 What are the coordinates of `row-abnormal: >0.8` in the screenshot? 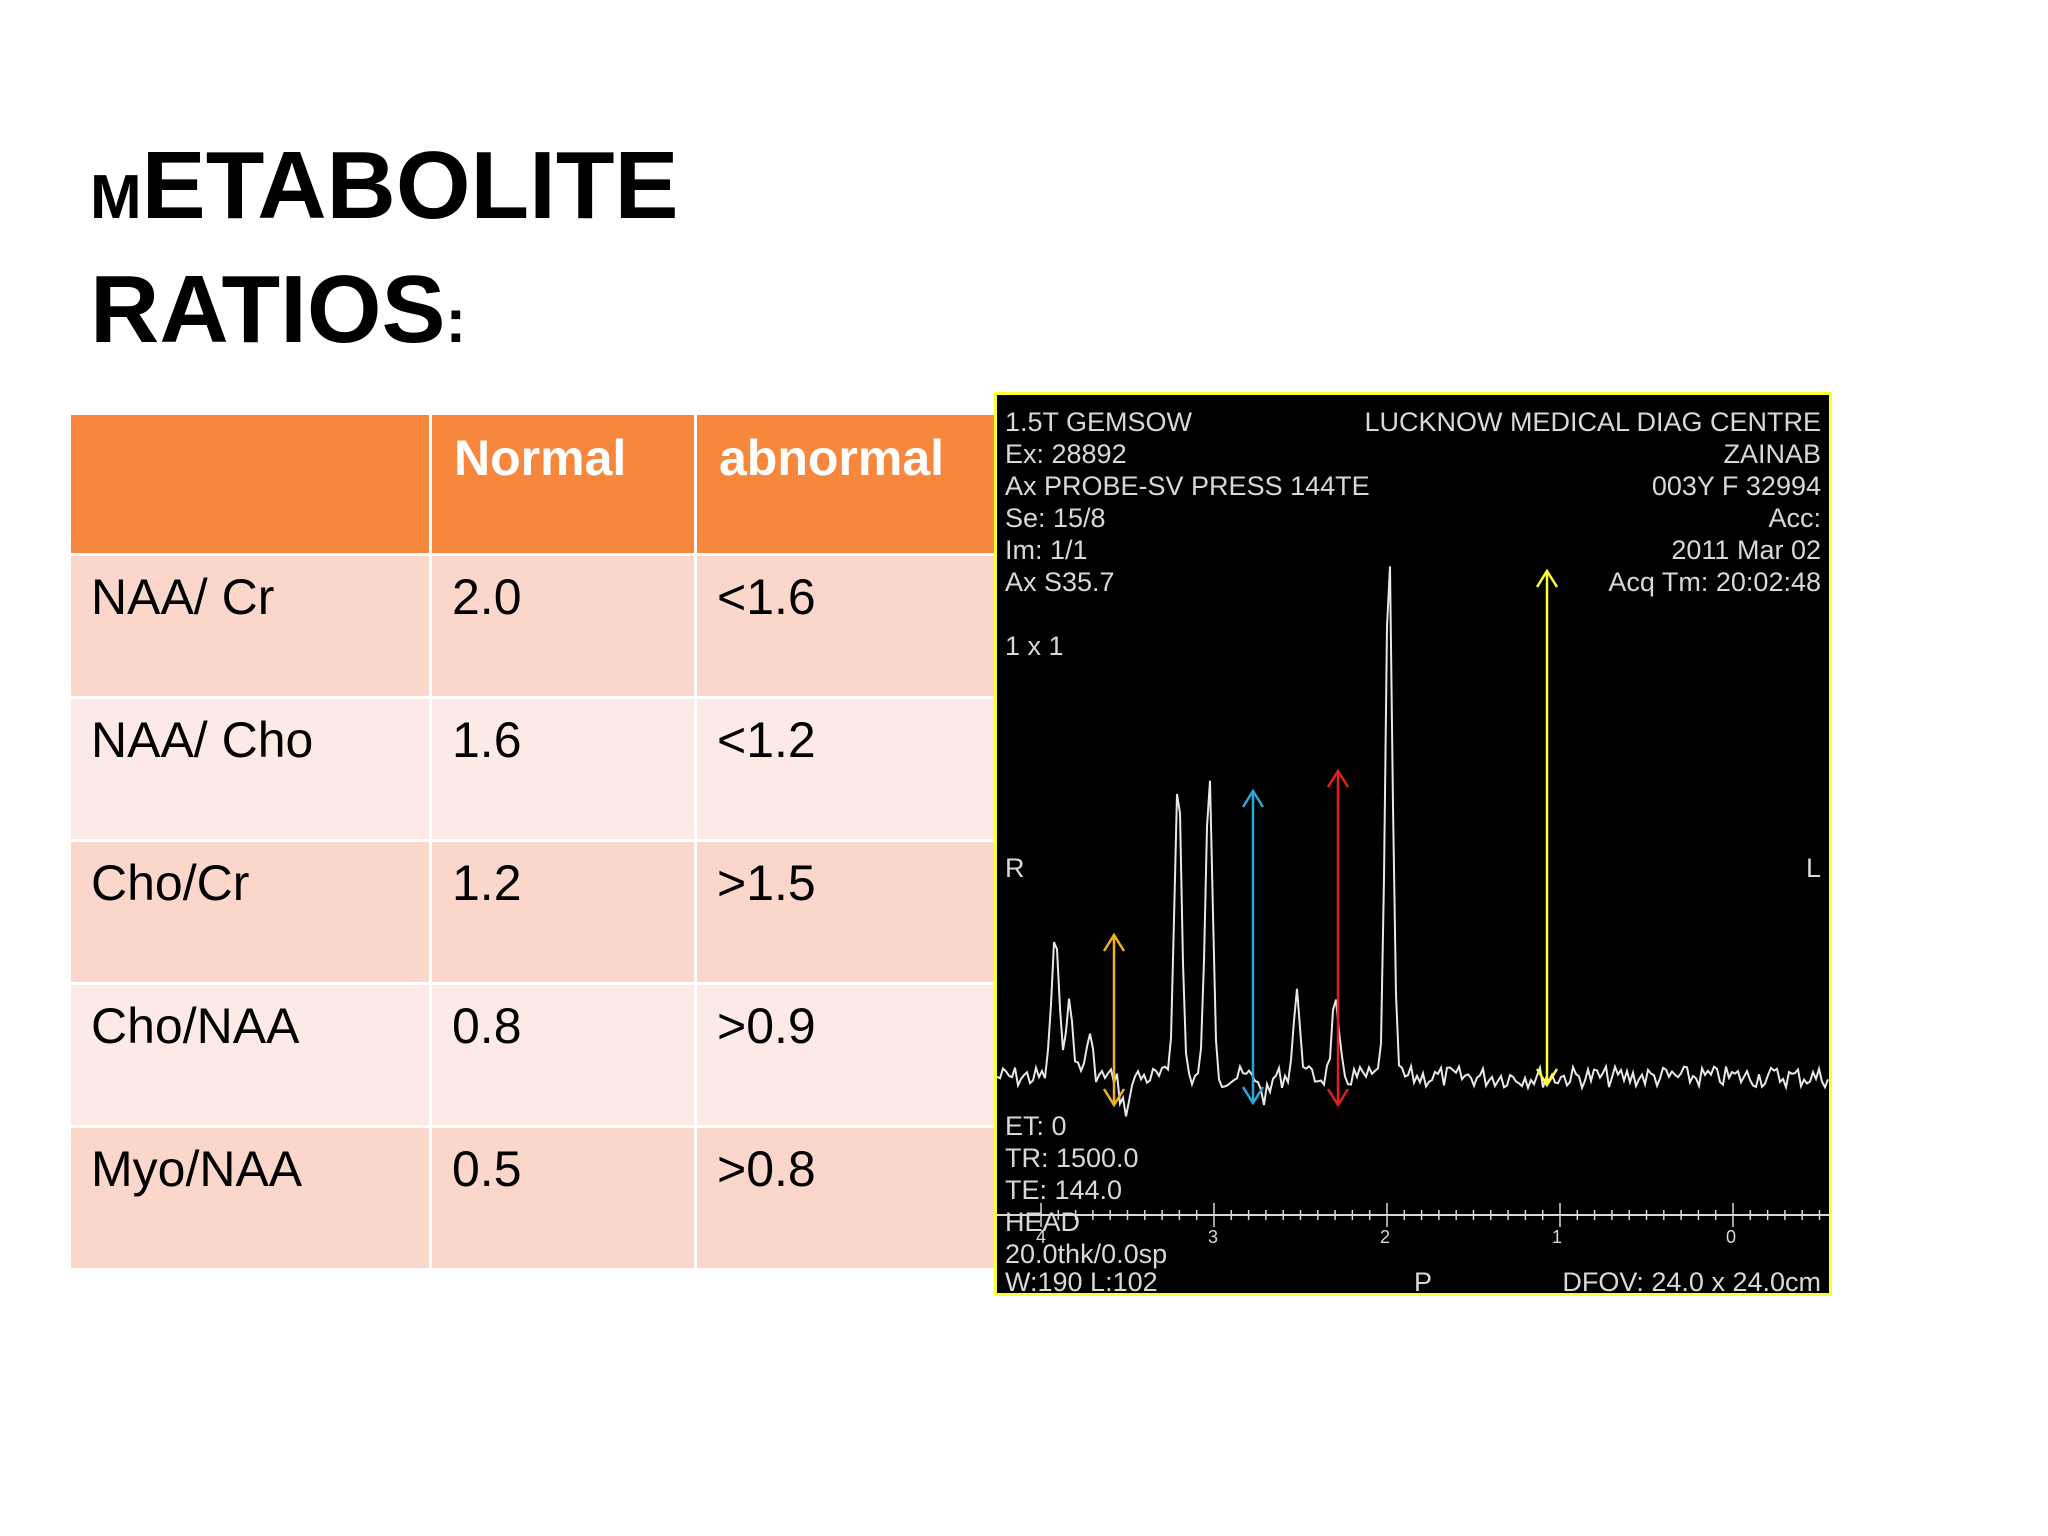 It's located at (847, 1198).